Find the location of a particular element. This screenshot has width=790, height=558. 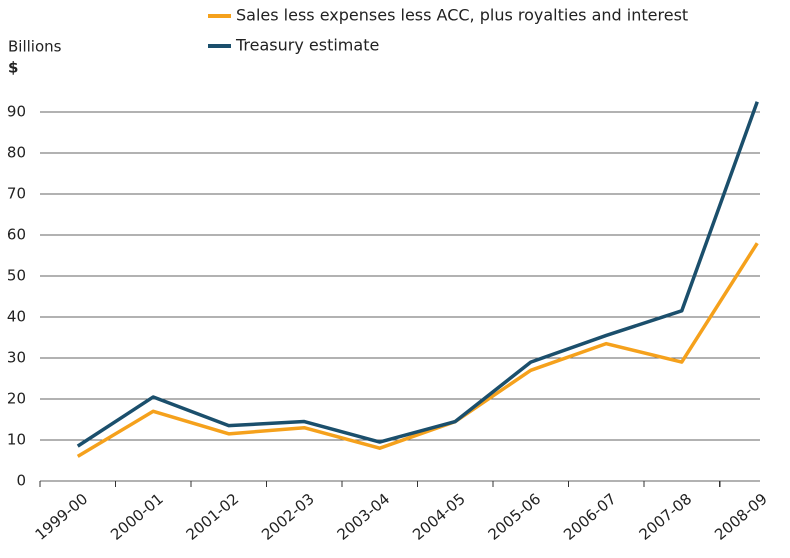

y-tick-label: 50 is located at coordinates (16, 276).